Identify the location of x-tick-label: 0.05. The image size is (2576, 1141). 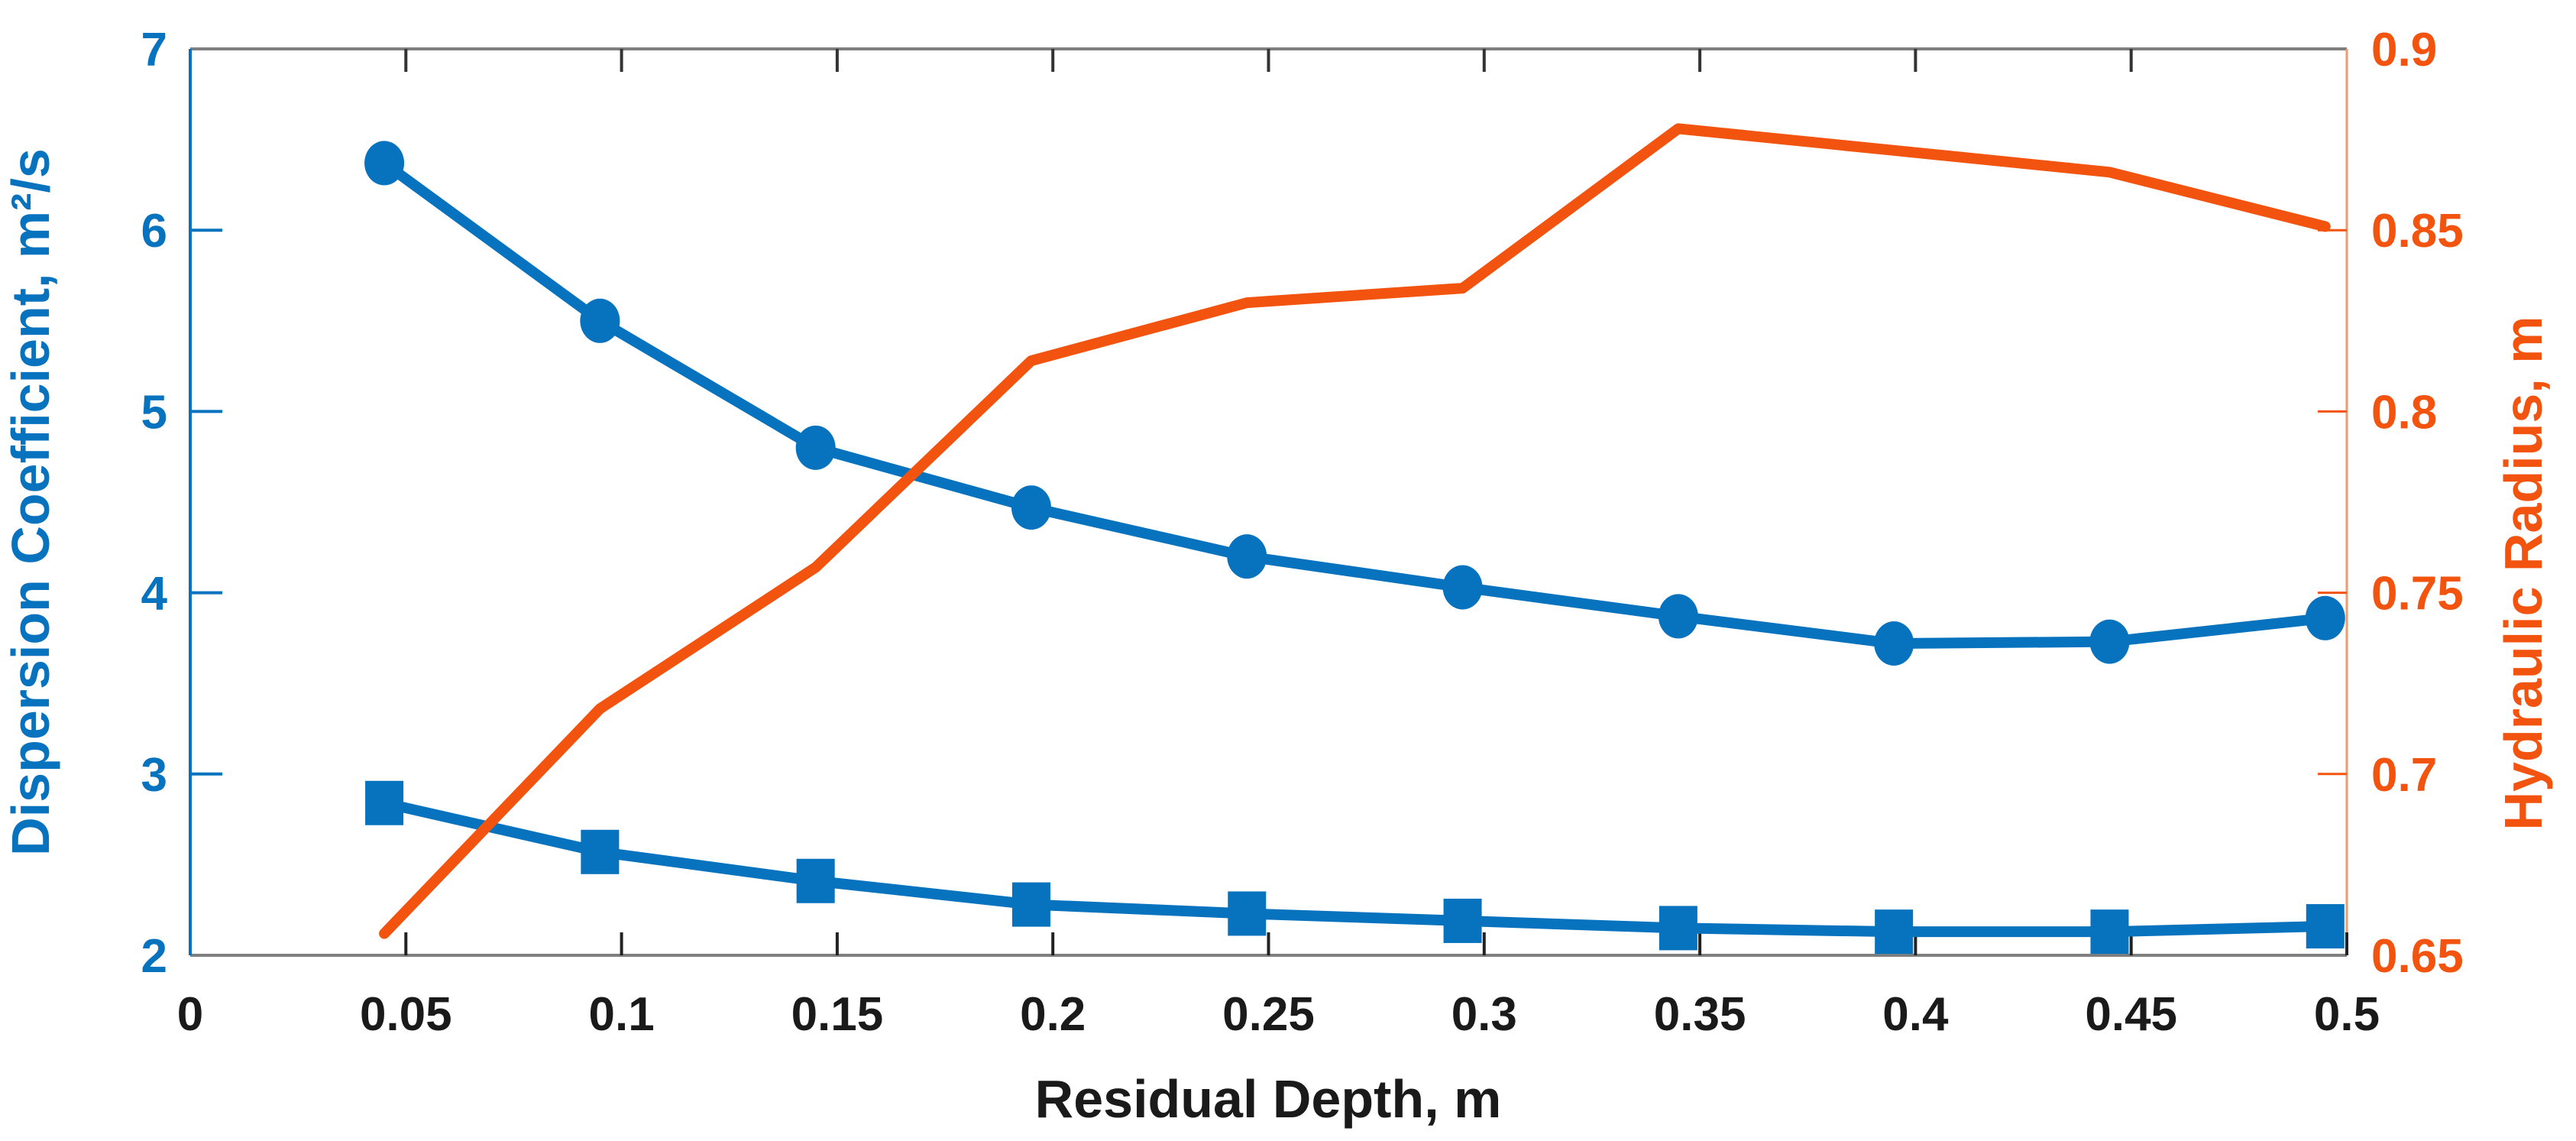
(406, 1014).